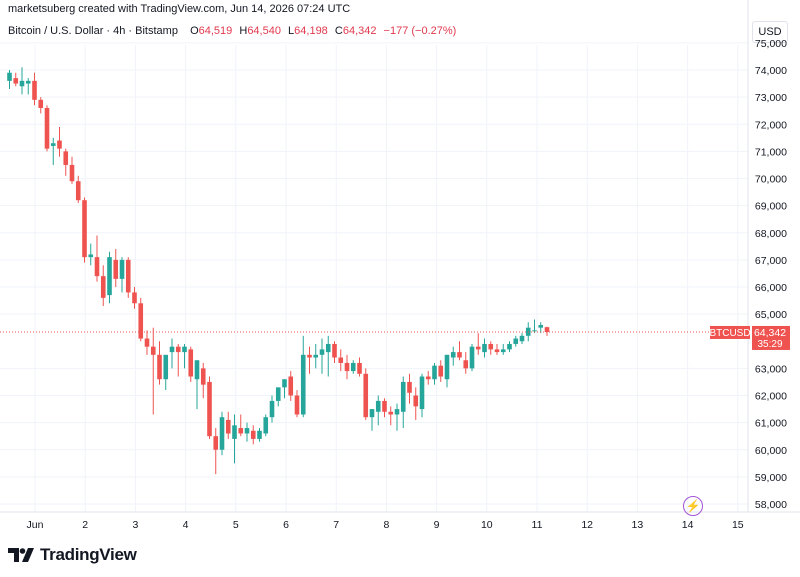  Describe the element at coordinates (771, 207) in the screenshot. I see `y-tick-label: 69,000` at that location.